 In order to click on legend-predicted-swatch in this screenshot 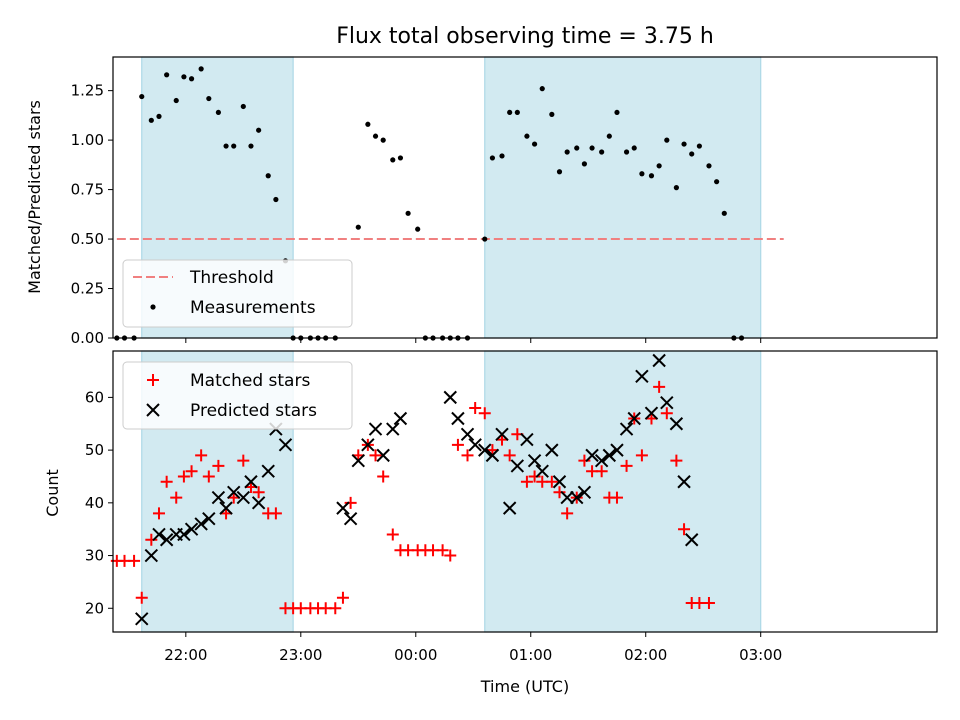, I will do `click(153, 410)`.